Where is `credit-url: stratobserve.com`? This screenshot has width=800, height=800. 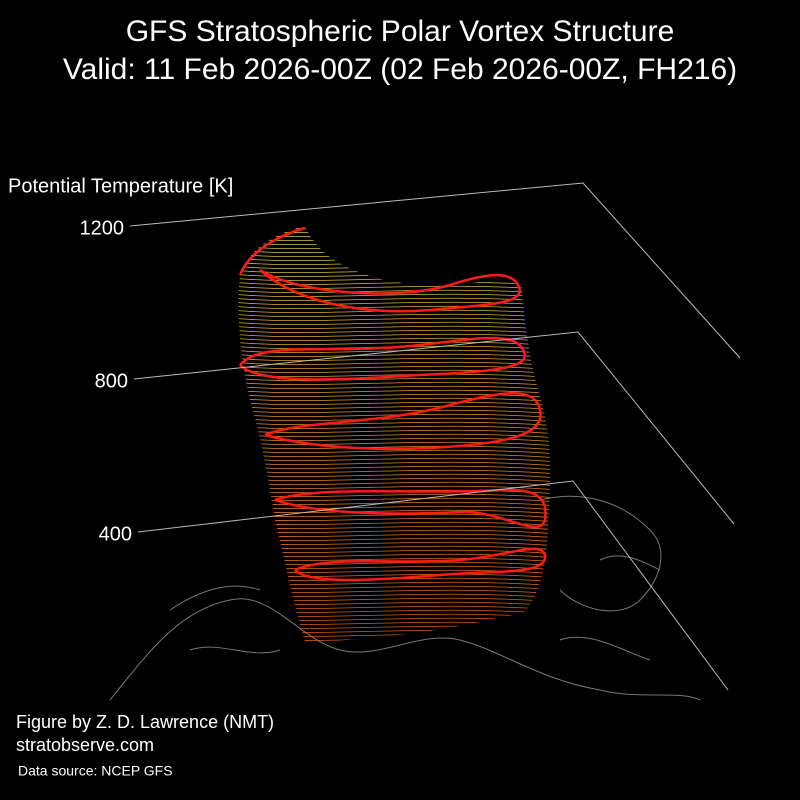 credit-url: stratobserve.com is located at coordinates (85, 745).